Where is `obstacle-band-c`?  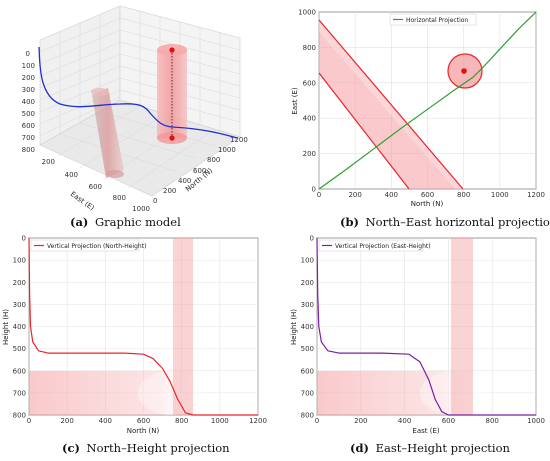
obstacle-band-c is located at coordinates (116, 393).